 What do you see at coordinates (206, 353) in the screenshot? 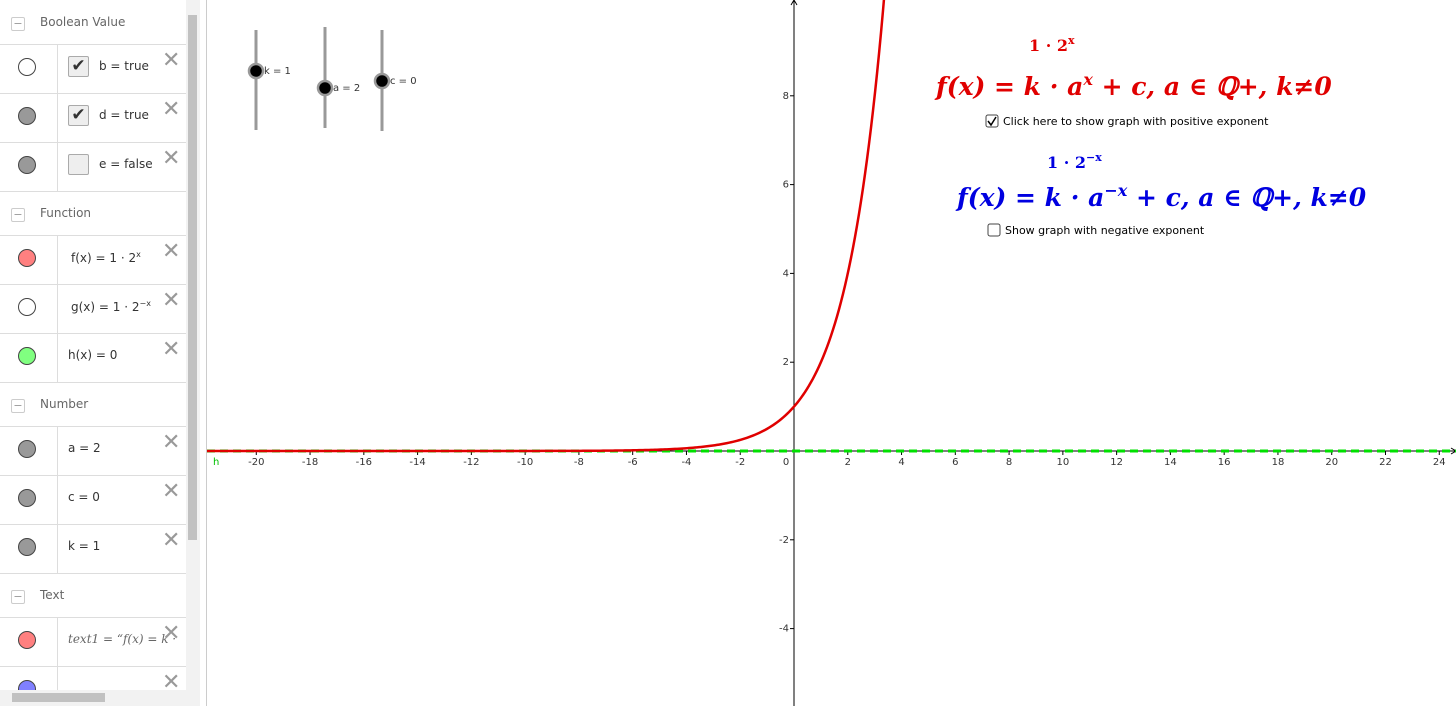
I see `divider` at bounding box center [206, 353].